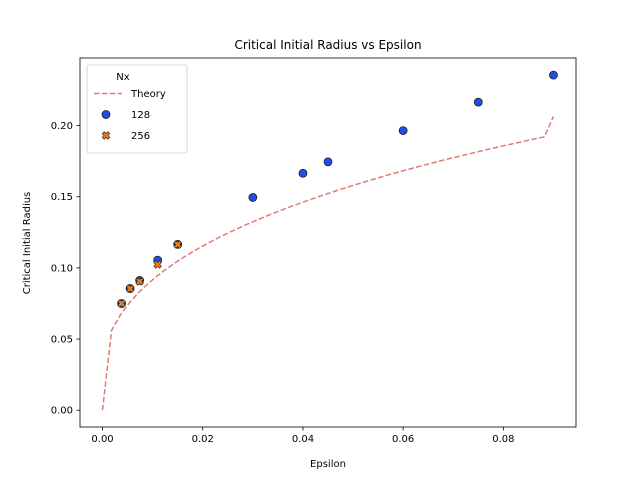 This screenshot has height=480, width=640. What do you see at coordinates (62, 126) in the screenshot?
I see `y-tick-label: 0.20` at bounding box center [62, 126].